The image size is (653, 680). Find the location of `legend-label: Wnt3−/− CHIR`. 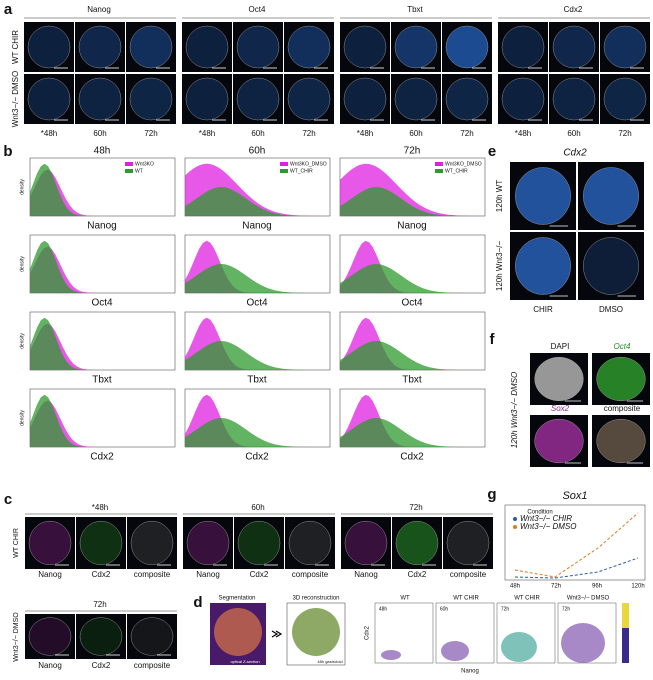

legend-label: Wnt3−/− CHIR is located at coordinates (546, 518).